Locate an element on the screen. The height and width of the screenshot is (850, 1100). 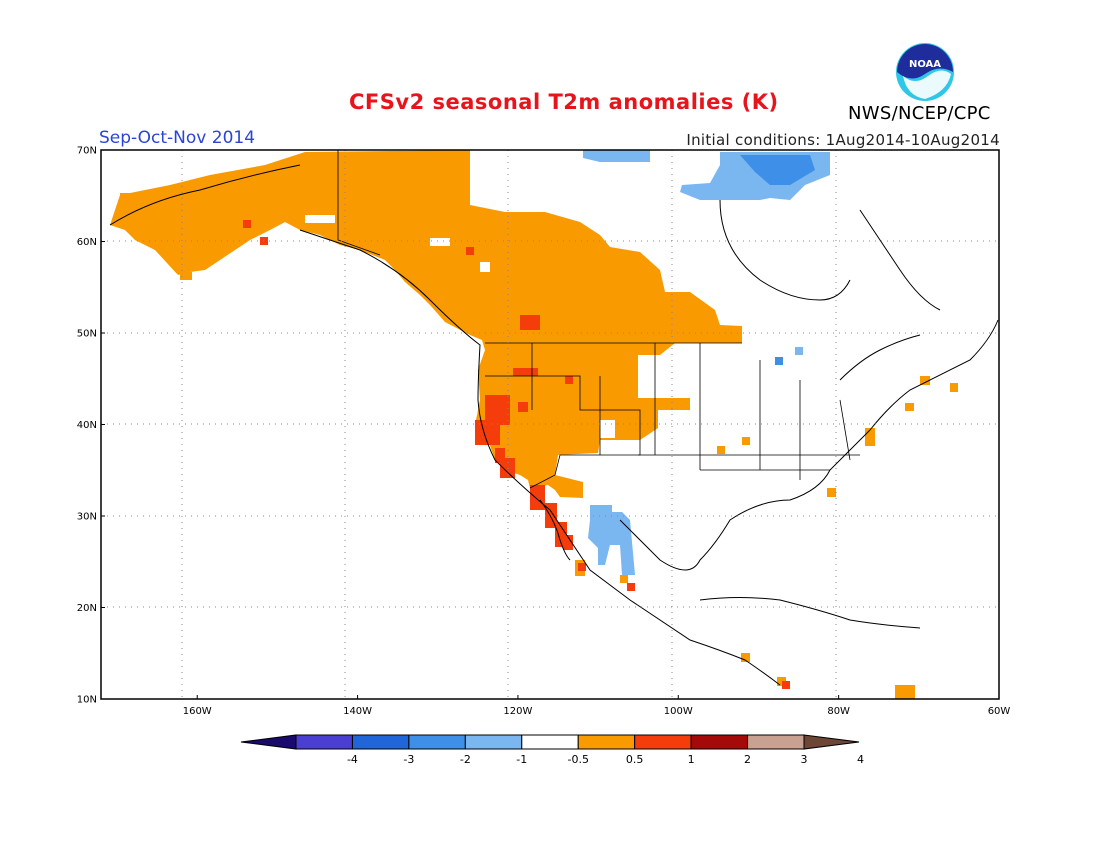
colorbar-label: -2 is located at coordinates (465, 759).